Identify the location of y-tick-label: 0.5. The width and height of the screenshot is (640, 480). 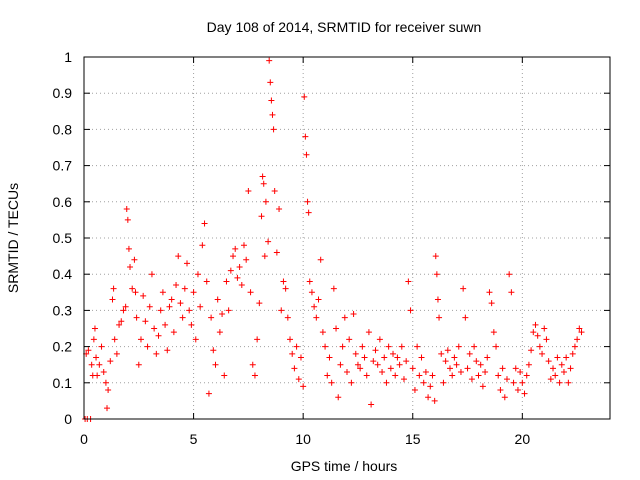
(63, 238).